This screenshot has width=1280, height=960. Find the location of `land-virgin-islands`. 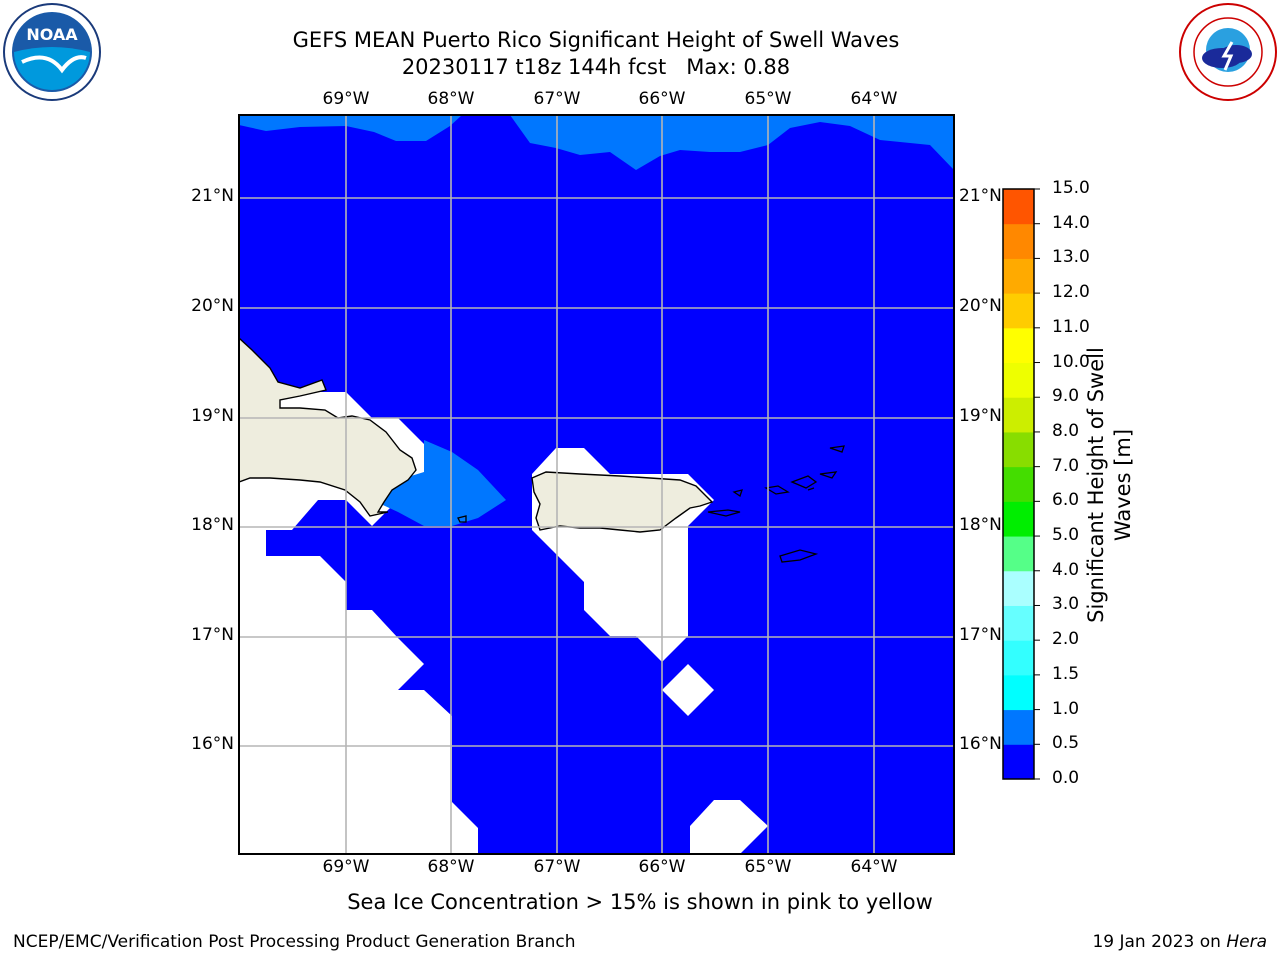

land-virgin-islands is located at coordinates (804, 470).